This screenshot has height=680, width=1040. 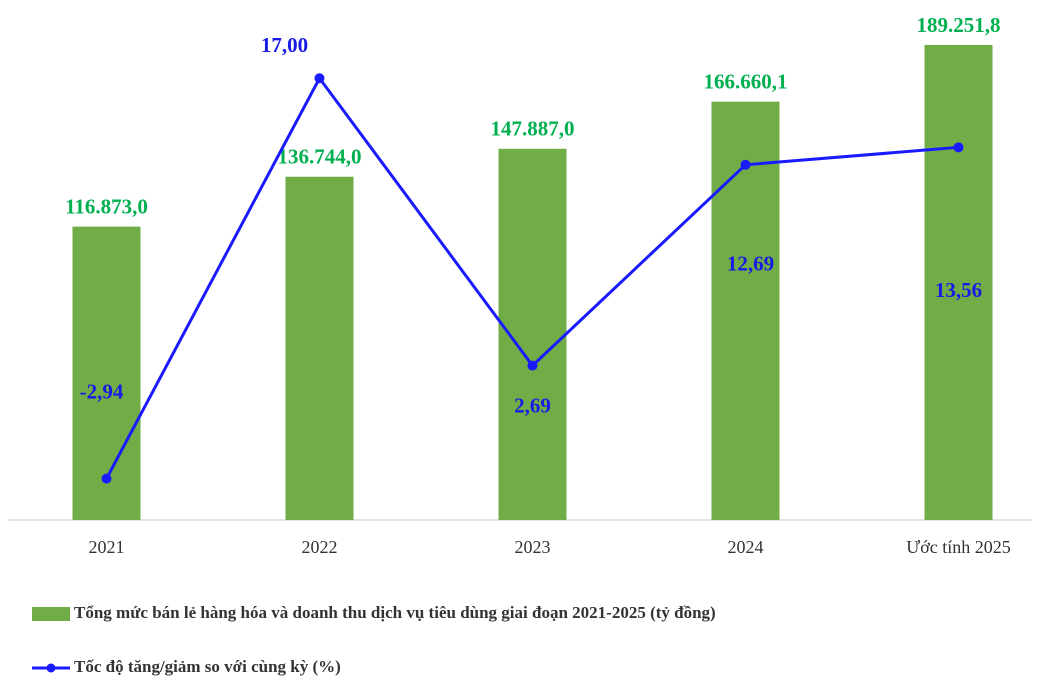 What do you see at coordinates (284, 45) in the screenshot?
I see `line-value-label: 17,00` at bounding box center [284, 45].